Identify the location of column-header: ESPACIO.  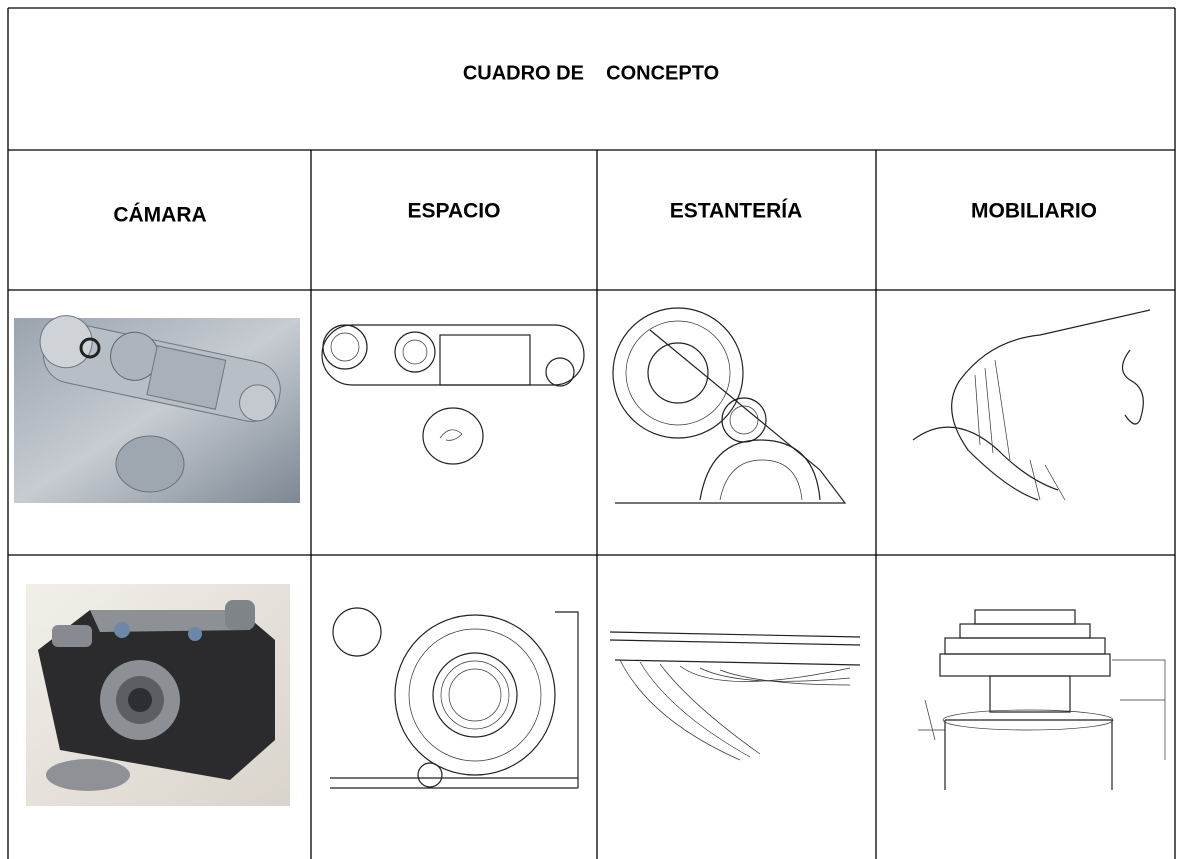
(454, 211).